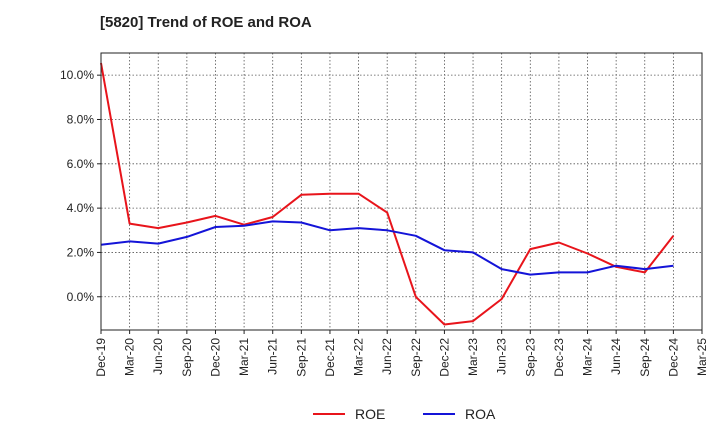 The height and width of the screenshot is (440, 720). What do you see at coordinates (244, 357) in the screenshot?
I see `x-tick-label: Mar-21` at bounding box center [244, 357].